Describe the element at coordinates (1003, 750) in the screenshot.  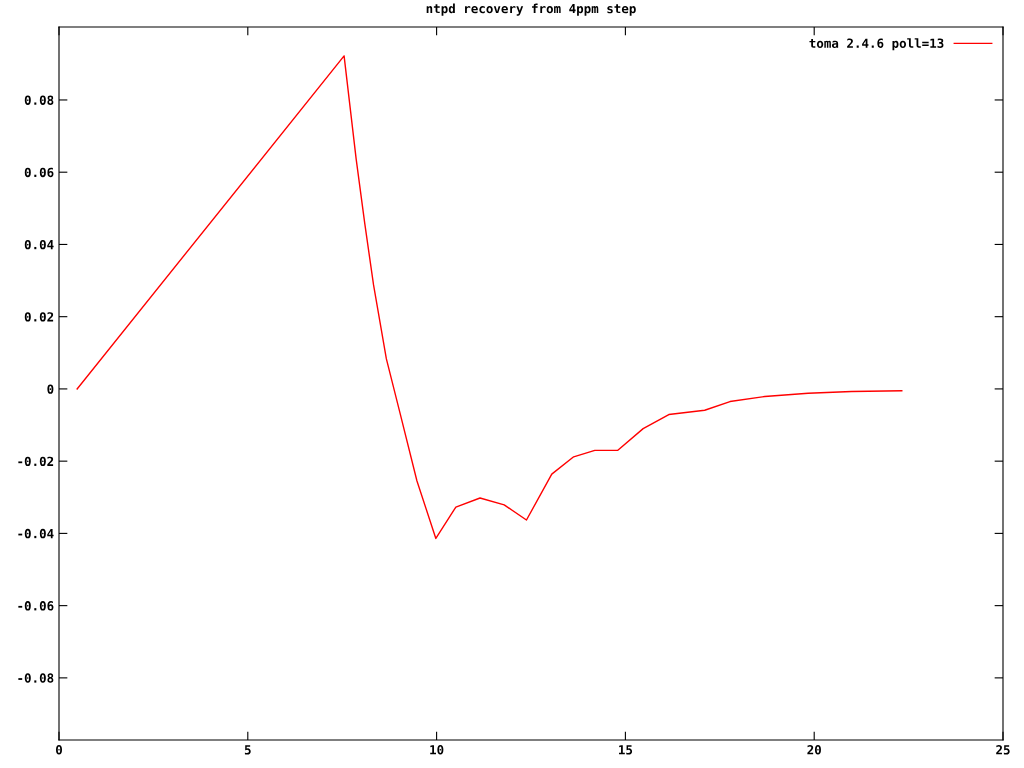
I see `x-tick-label: 25` at that location.